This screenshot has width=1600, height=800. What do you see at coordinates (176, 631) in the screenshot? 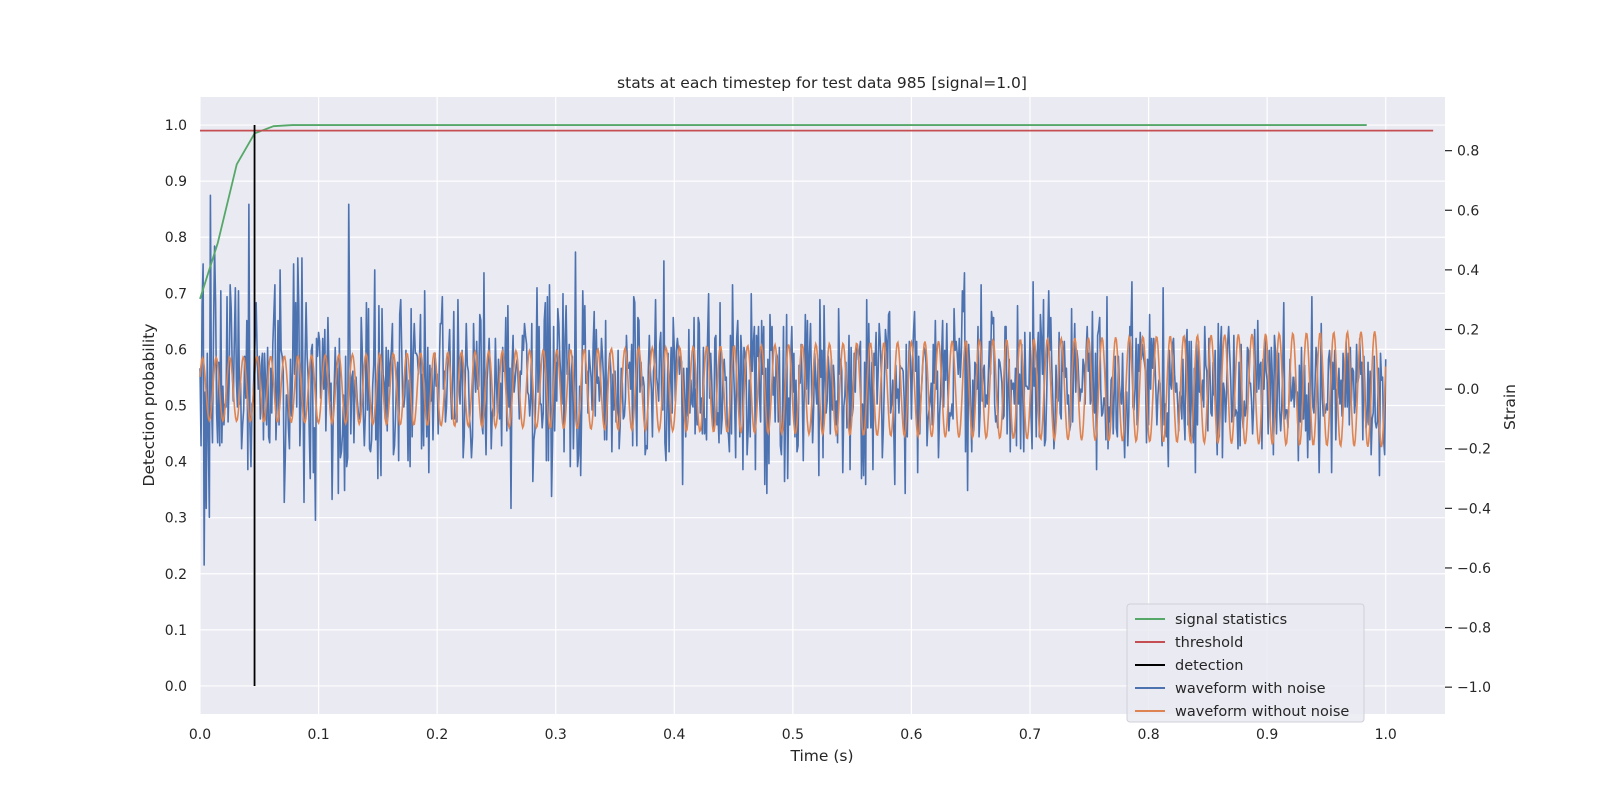
I see `y-left-tick-label: 0.1` at bounding box center [176, 631].